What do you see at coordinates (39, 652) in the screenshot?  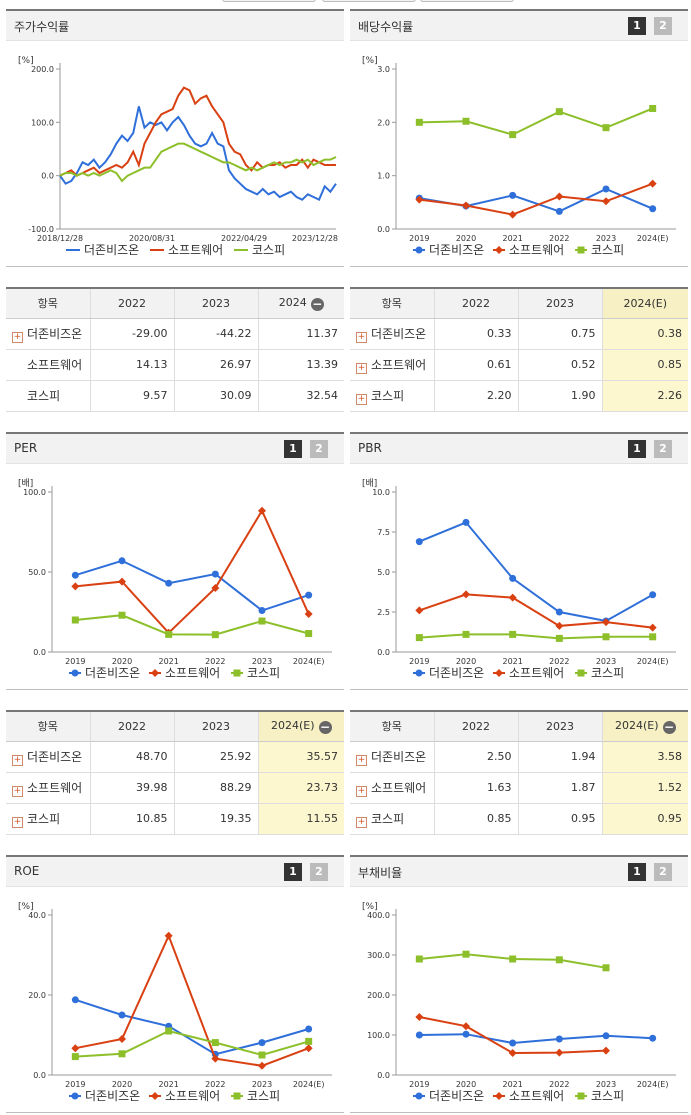 I see `y-tick-label: 0.0` at bounding box center [39, 652].